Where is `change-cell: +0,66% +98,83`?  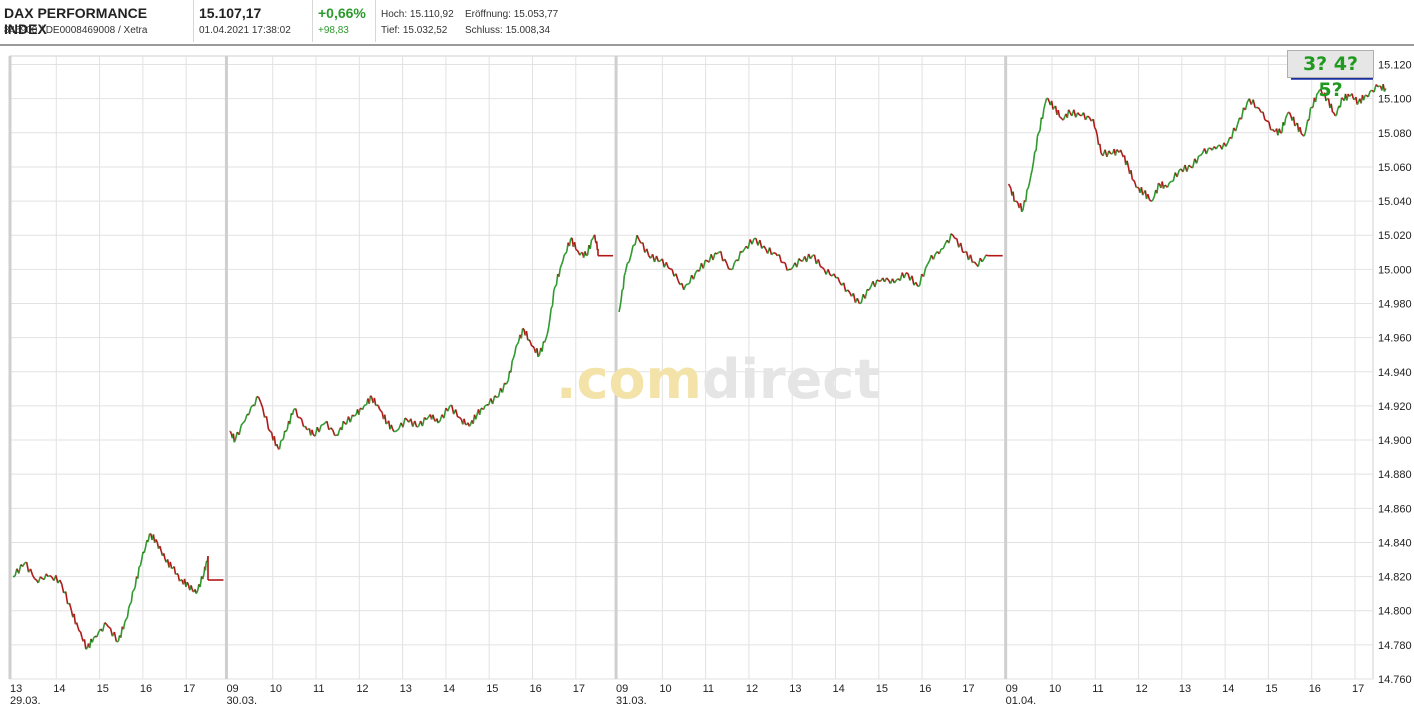 change-cell: +0,66% +98,83 is located at coordinates (344, 21).